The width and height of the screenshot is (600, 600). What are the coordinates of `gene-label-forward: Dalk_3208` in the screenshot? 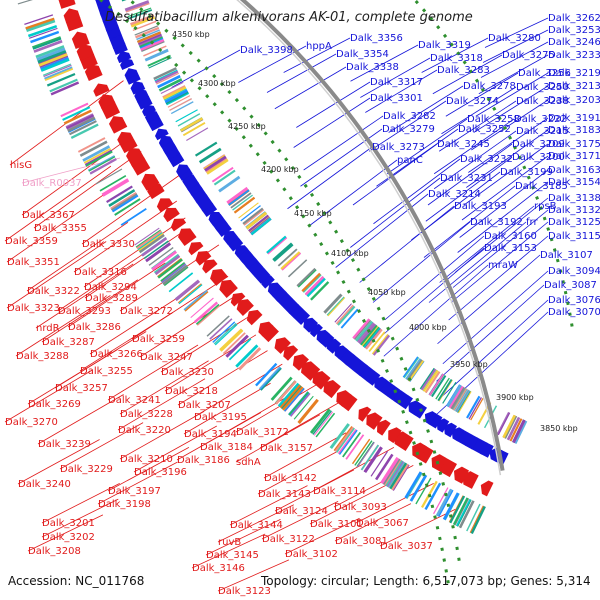 It's located at (54, 551).